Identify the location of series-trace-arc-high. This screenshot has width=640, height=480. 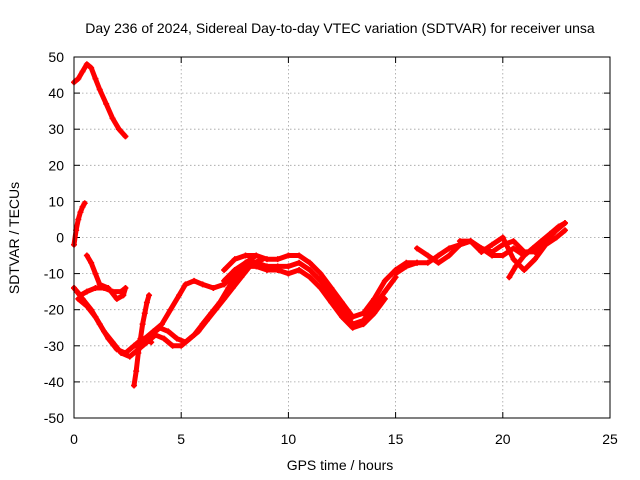
(99, 100).